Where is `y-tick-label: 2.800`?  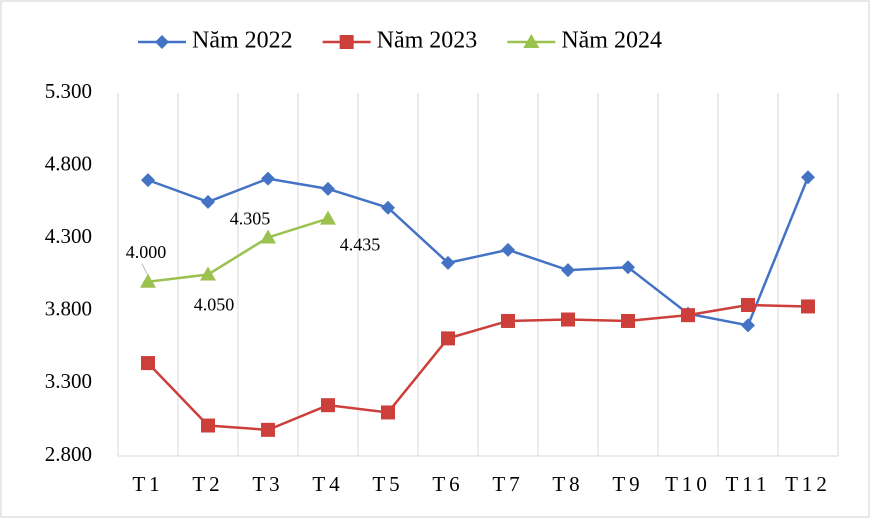 y-tick-label: 2.800 is located at coordinates (68, 454).